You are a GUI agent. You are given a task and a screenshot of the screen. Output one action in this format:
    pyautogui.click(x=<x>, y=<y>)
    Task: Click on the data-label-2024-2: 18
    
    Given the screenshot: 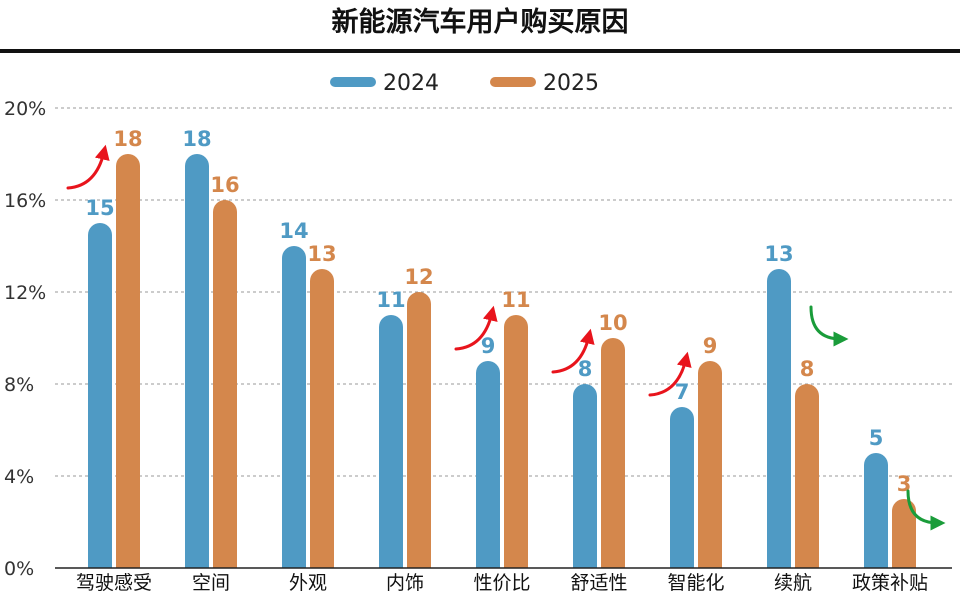 What is the action you would take?
    pyautogui.click(x=196, y=139)
    